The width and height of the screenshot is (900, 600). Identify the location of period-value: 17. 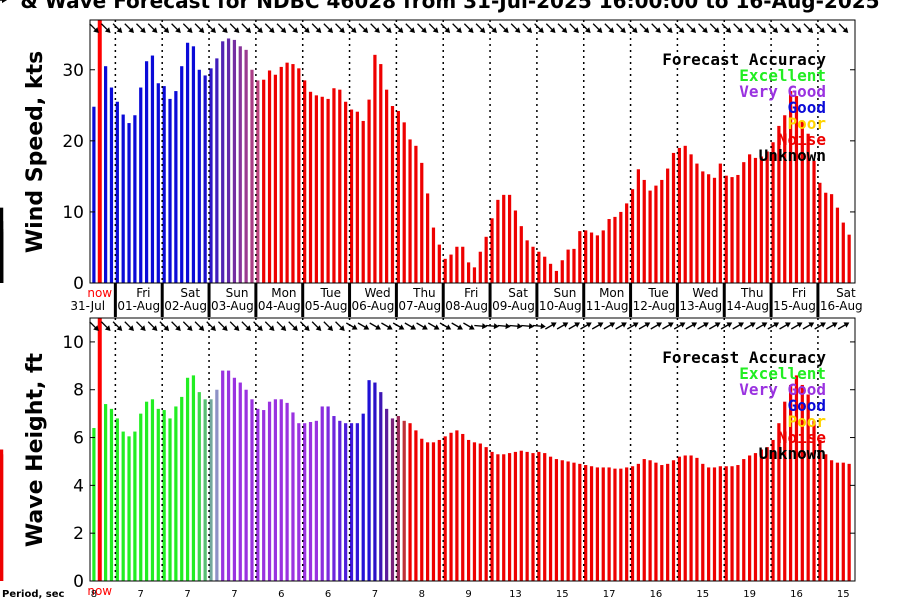
(609, 594).